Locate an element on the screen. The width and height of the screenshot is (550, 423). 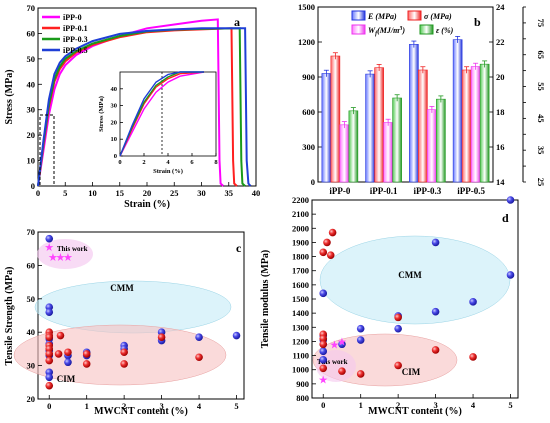
y-tick-label: 30 is located at coordinates (31, 366).